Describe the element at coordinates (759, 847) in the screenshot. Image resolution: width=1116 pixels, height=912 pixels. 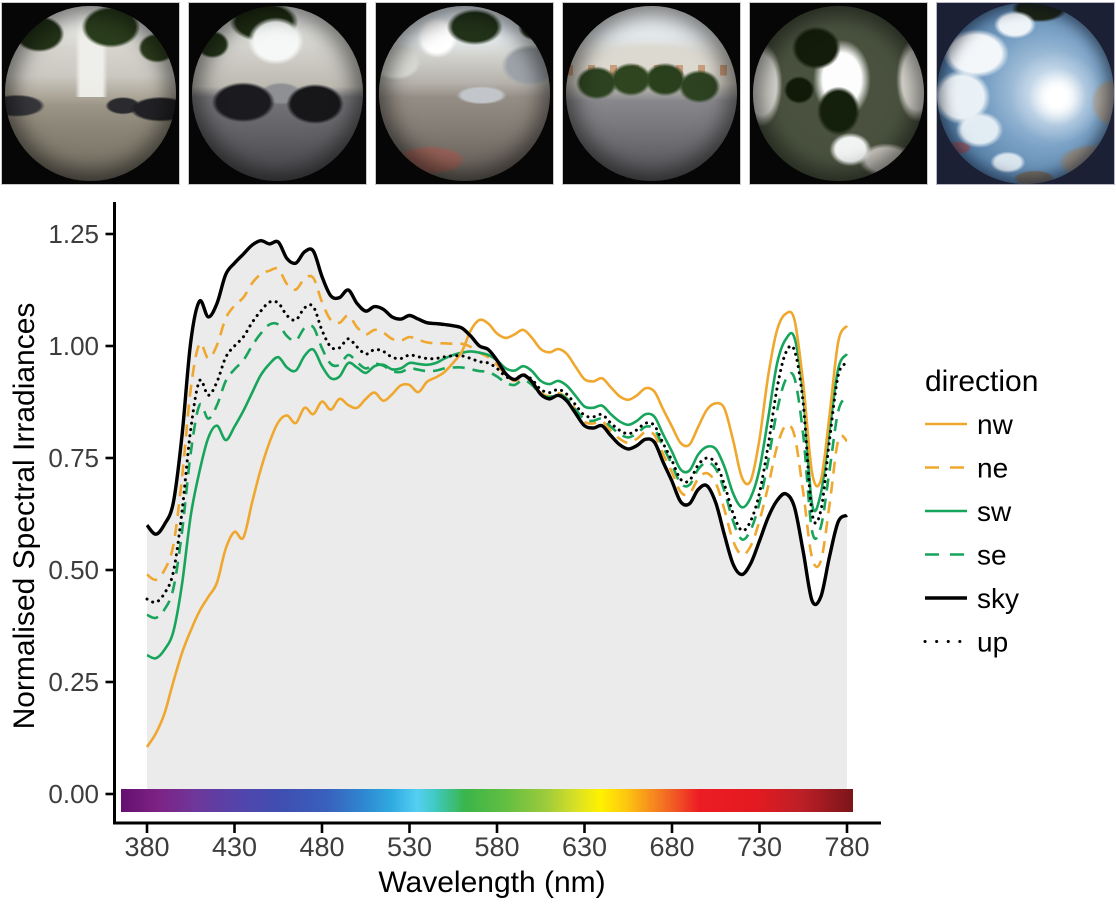
I see `x-tick-label-730: 730` at that location.